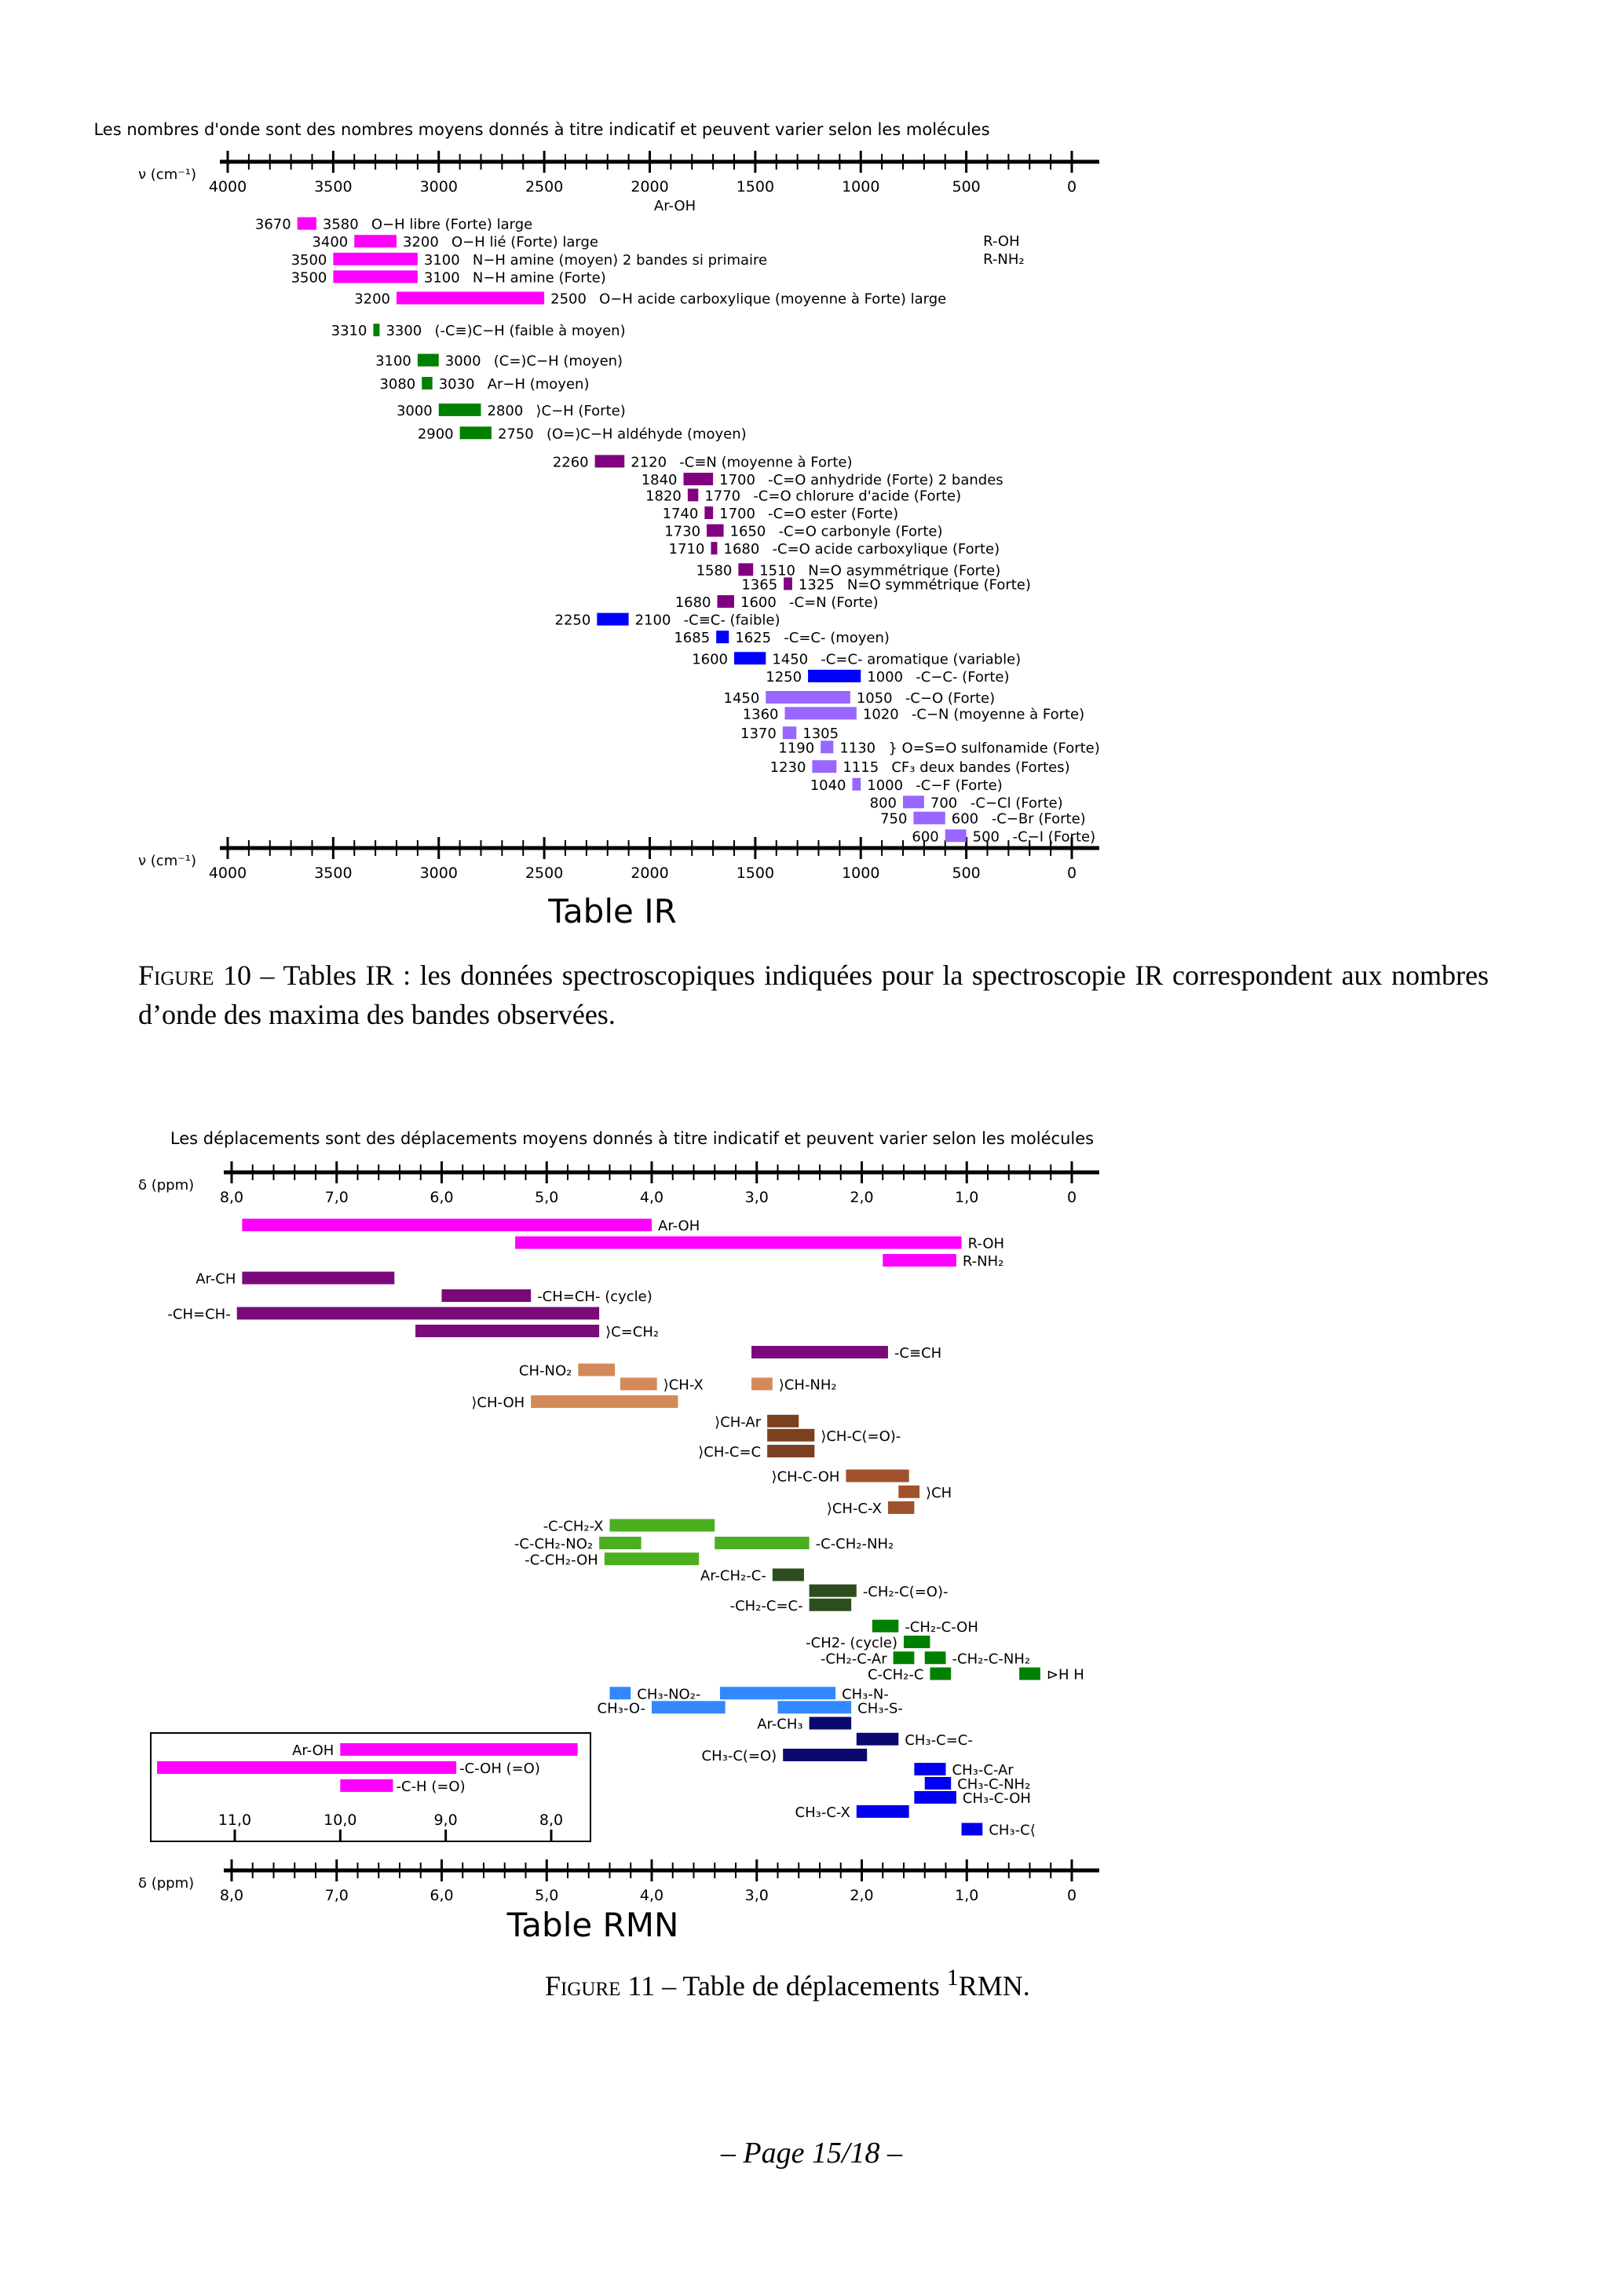 This screenshot has width=1623, height=2296. Describe the element at coordinates (551, 1821) in the screenshot. I see `inset-tick-label: 8,0` at that location.